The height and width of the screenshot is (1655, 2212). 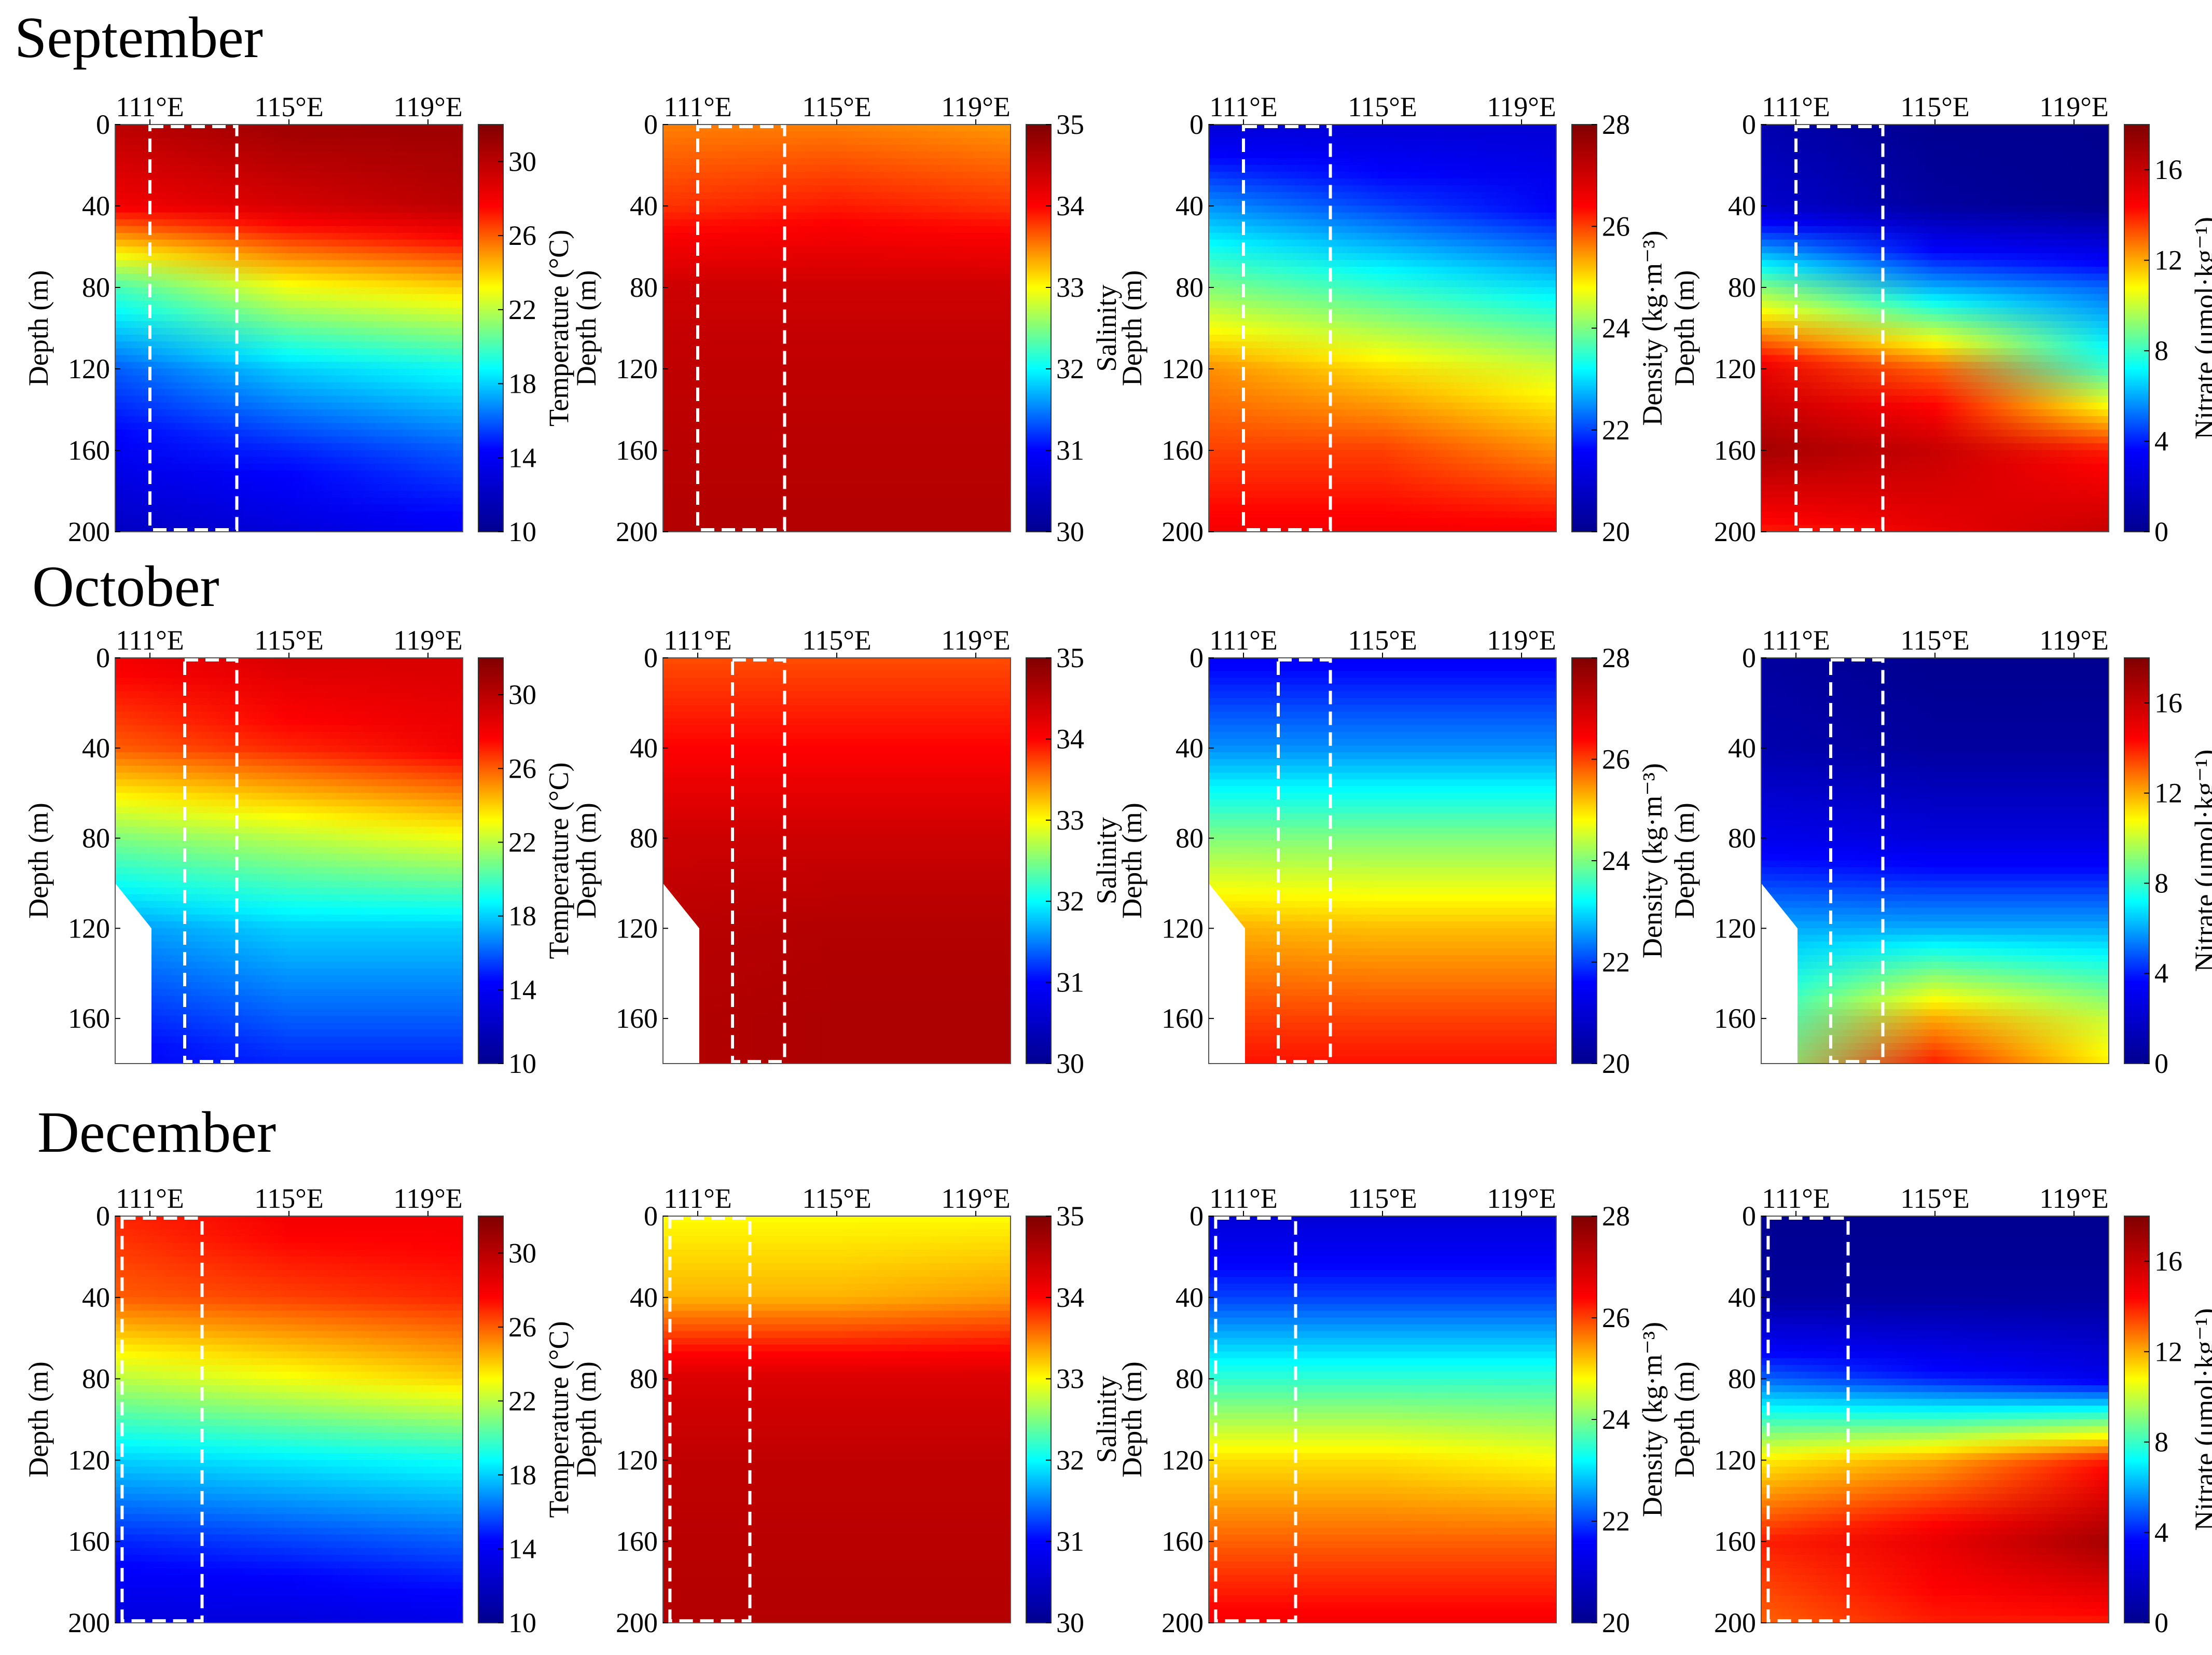 What do you see at coordinates (837, 1198) in the screenshot?
I see `x-tick-label: 115°E` at bounding box center [837, 1198].